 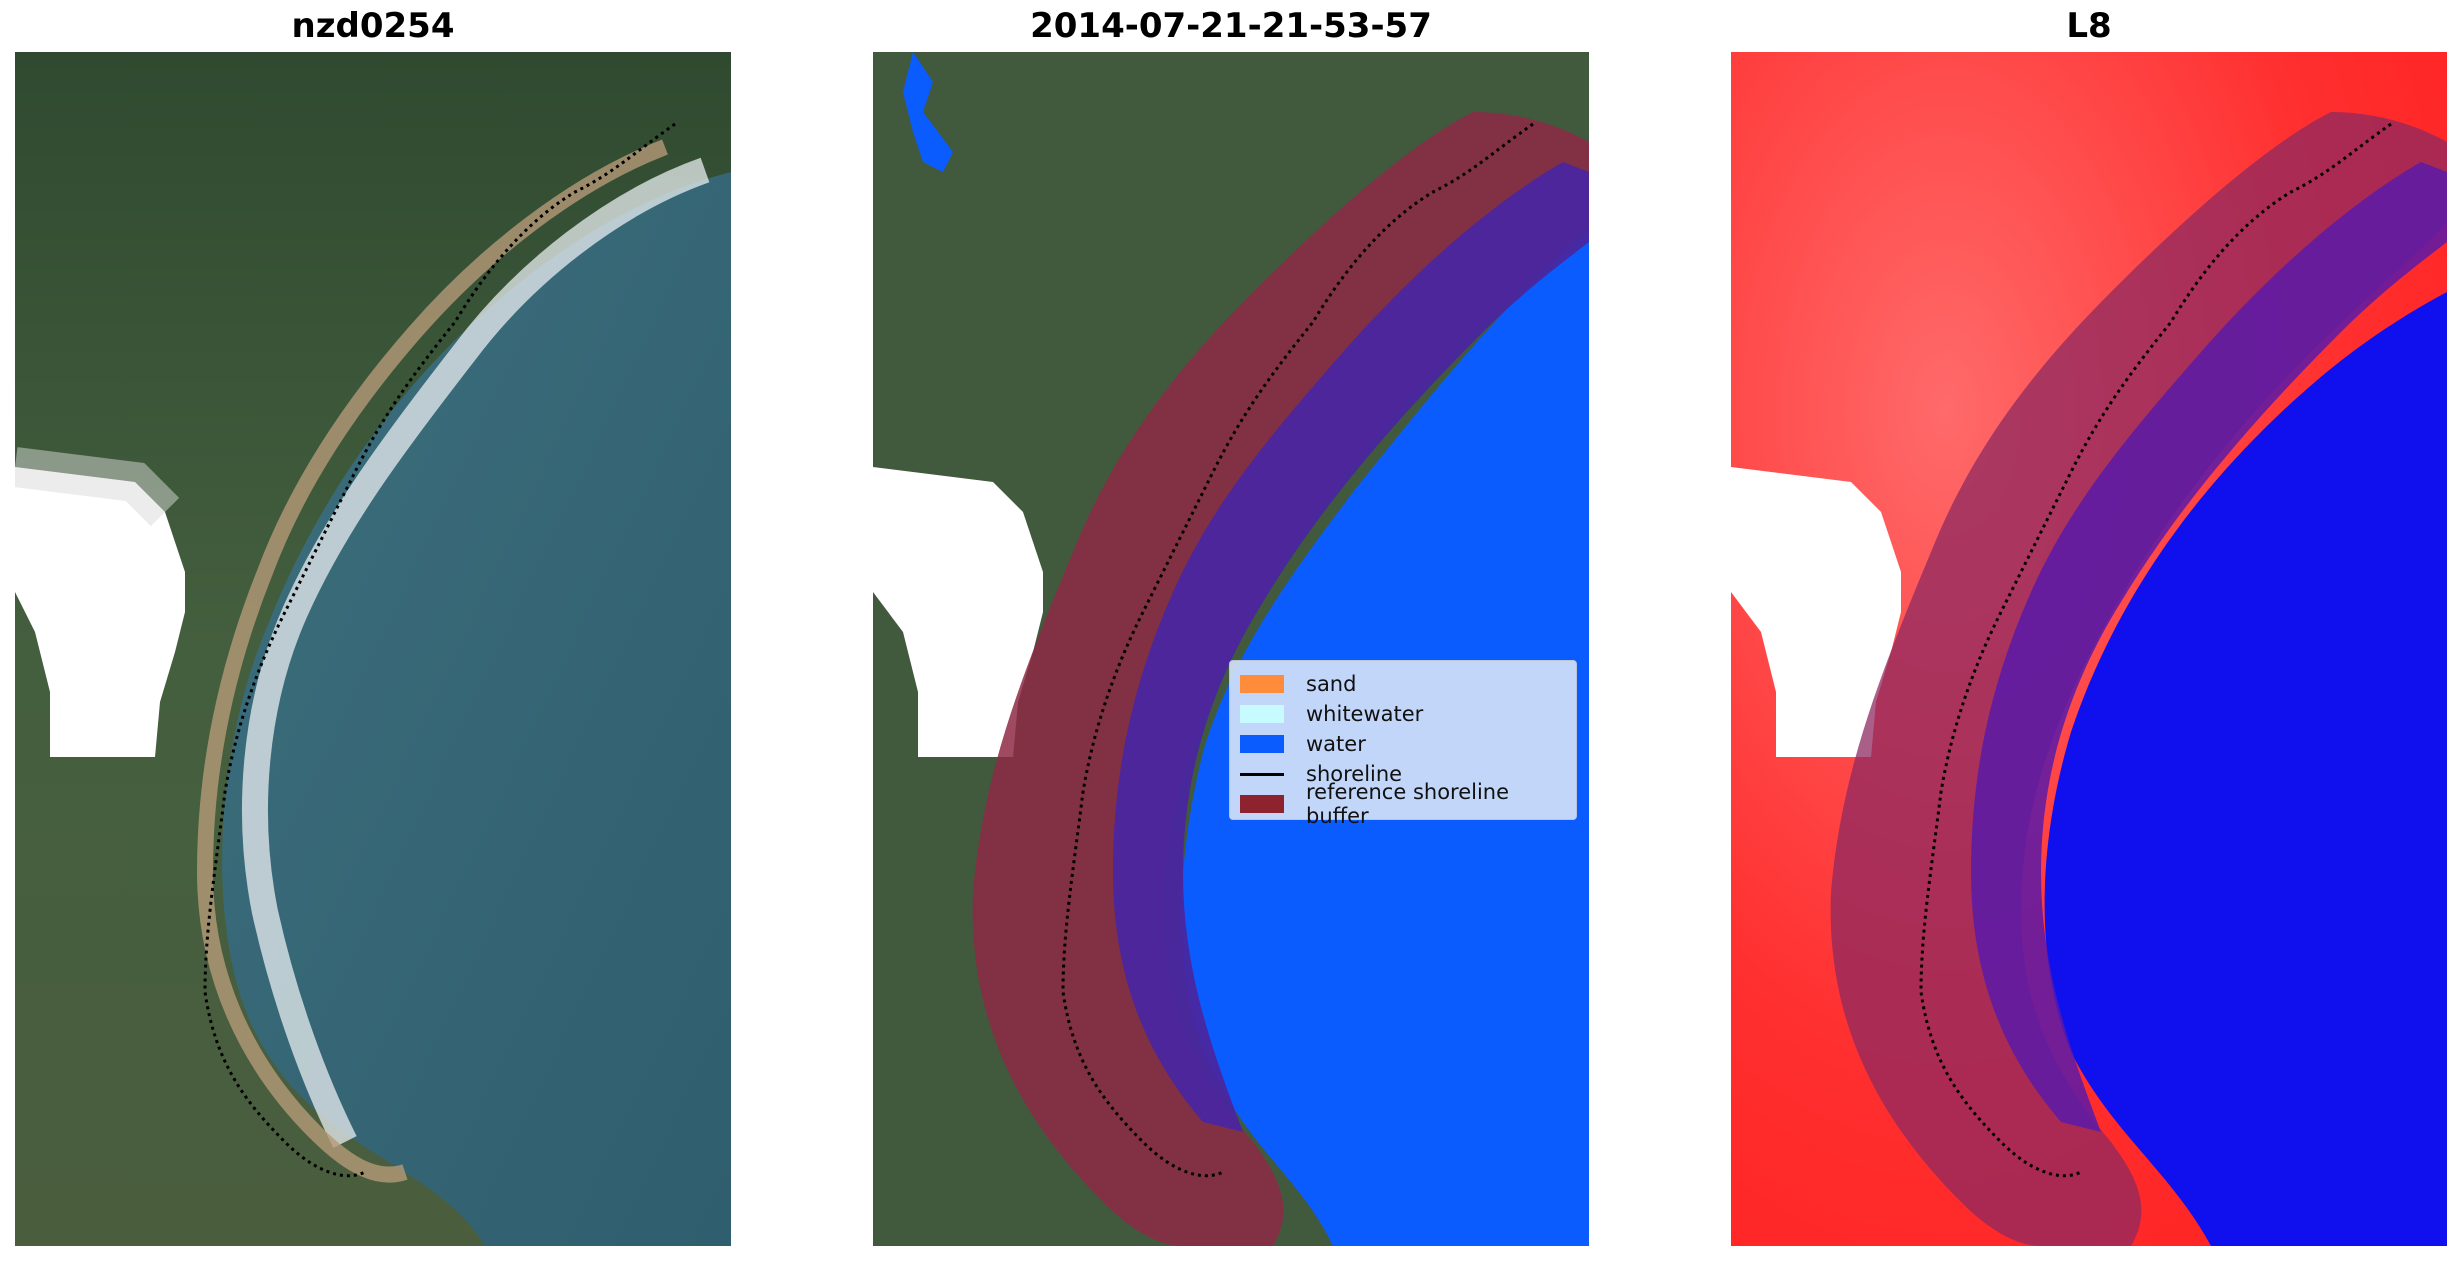 I want to click on panel-title-rgb: nzd0254, so click(x=373, y=26).